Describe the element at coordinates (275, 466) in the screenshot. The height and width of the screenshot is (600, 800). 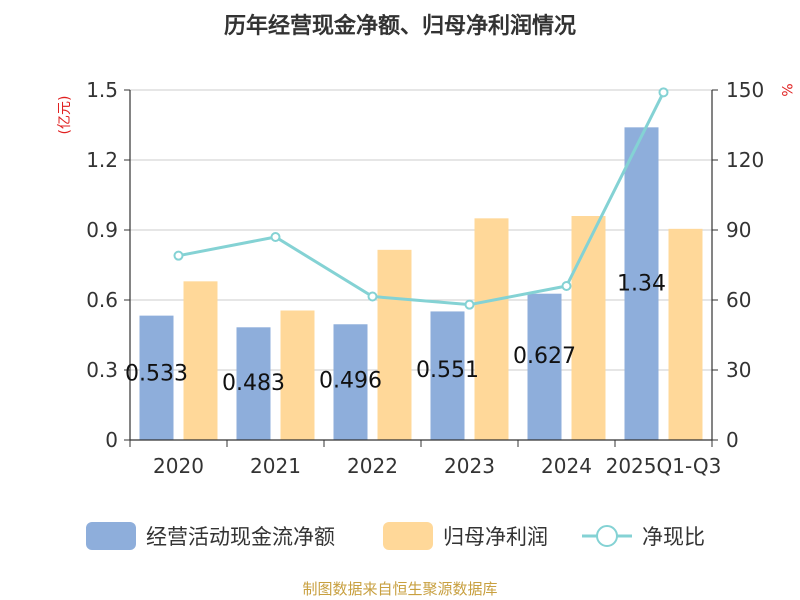
I see `x-tick-label: 2021` at that location.